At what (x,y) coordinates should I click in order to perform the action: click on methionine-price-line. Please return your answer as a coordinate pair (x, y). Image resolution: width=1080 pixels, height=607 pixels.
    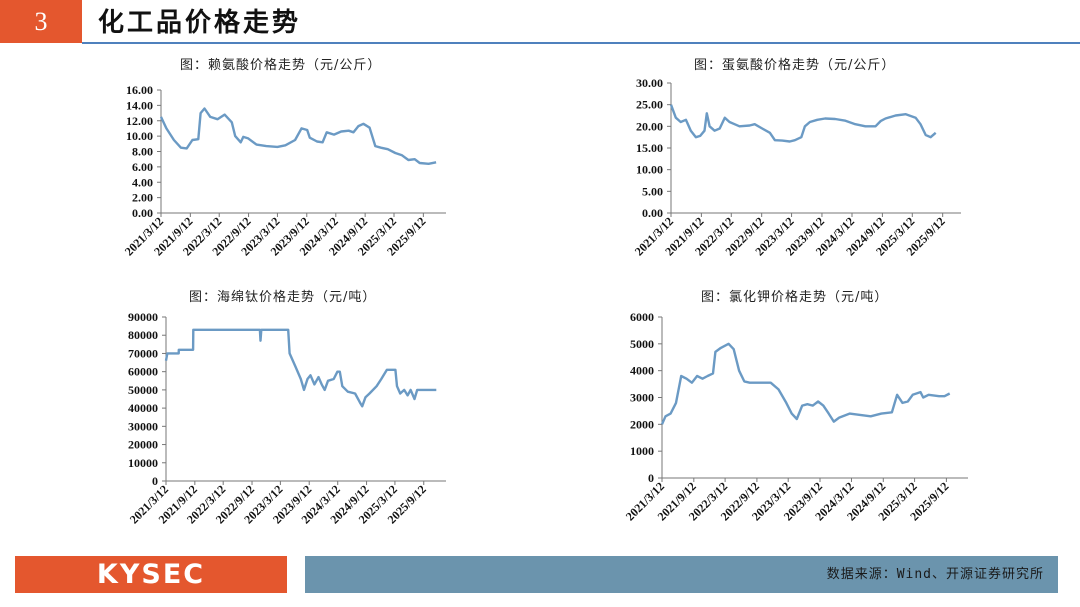
    Looking at the image, I should click on (803, 123).